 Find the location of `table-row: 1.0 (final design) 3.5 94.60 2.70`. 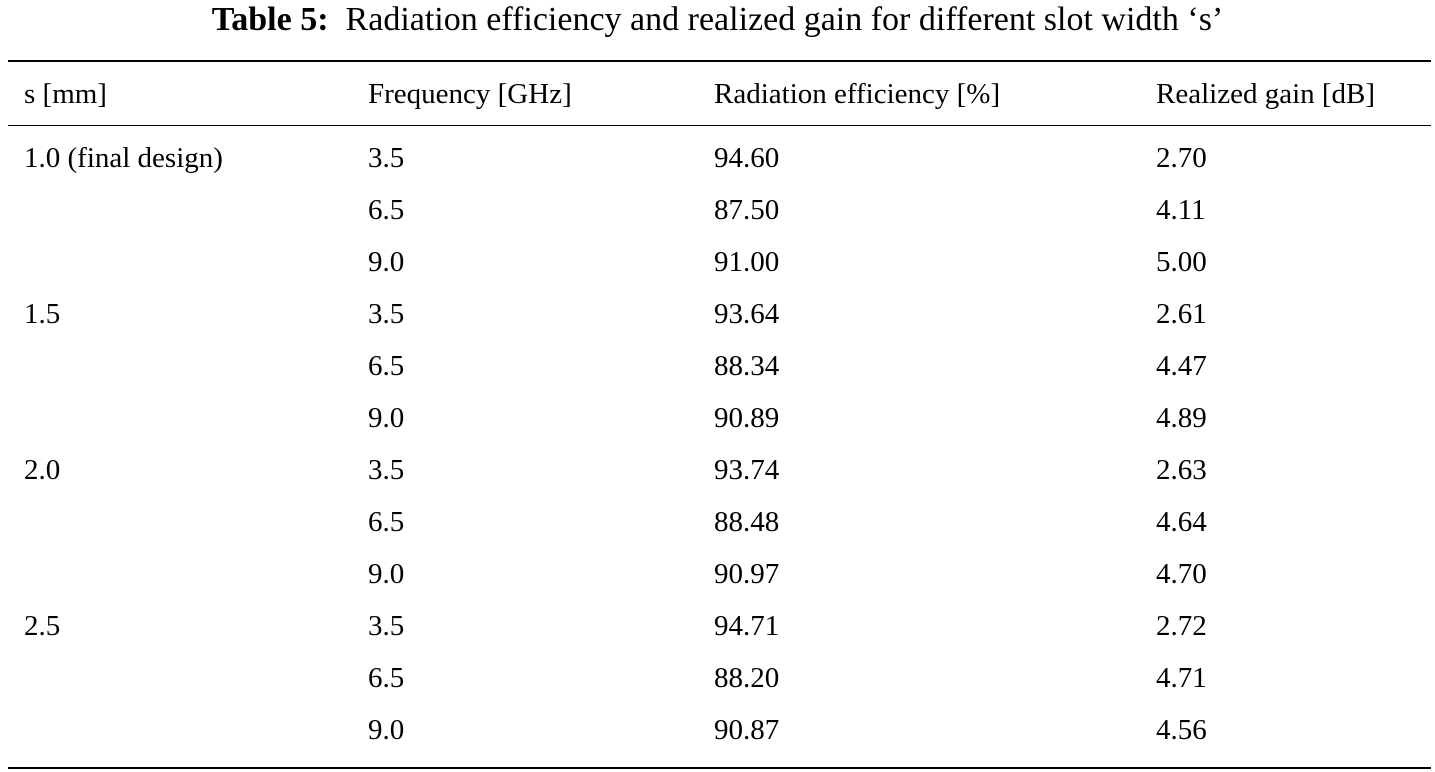

table-row: 1.0 (final design) 3.5 94.60 2.70 is located at coordinates (717, 158).